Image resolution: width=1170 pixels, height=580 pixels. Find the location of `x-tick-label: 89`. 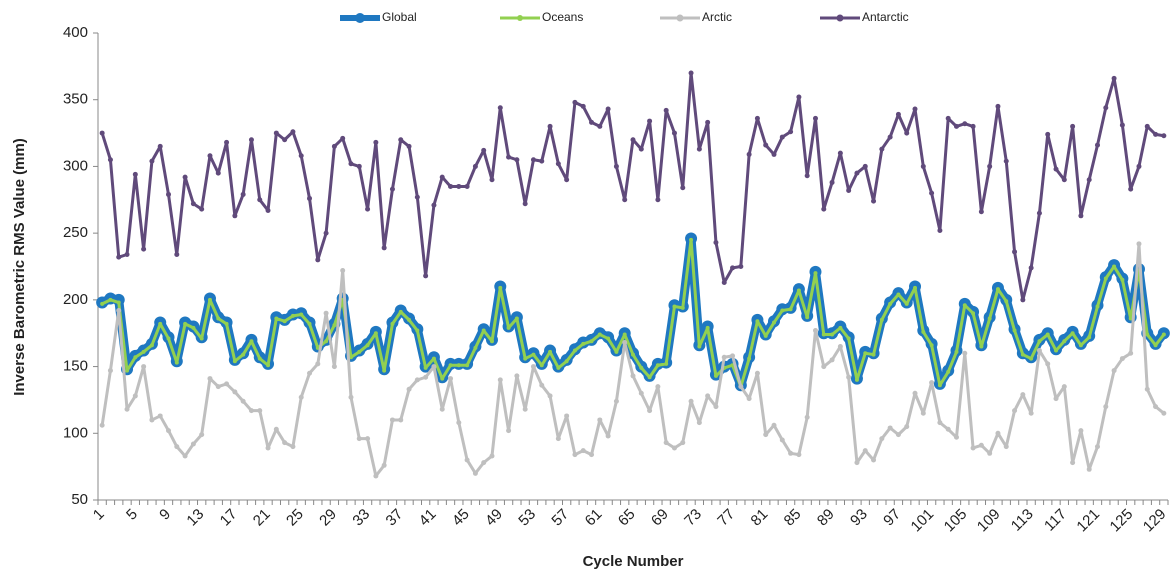

x-tick-label: 89 is located at coordinates (826, 518).